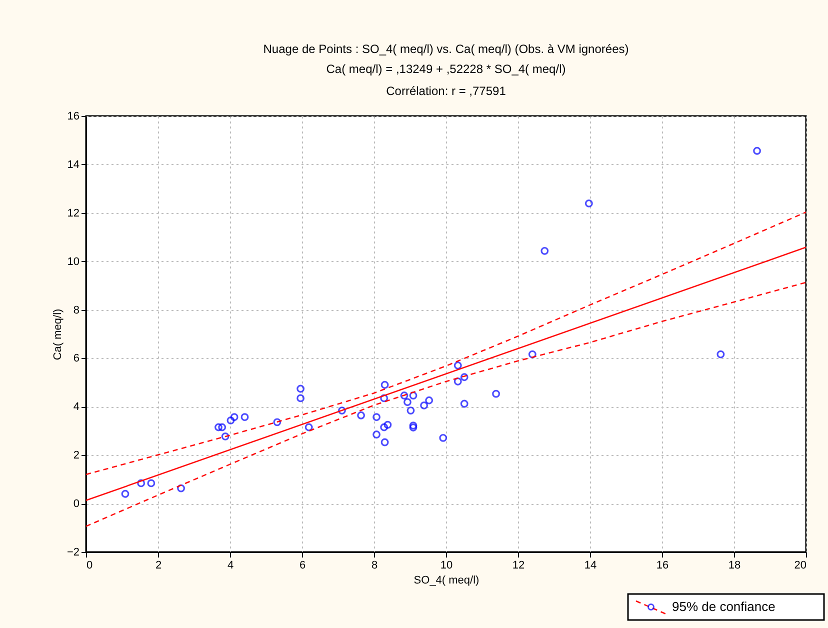  What do you see at coordinates (73, 164) in the screenshot?
I see `y-tick-label: 14` at bounding box center [73, 164].